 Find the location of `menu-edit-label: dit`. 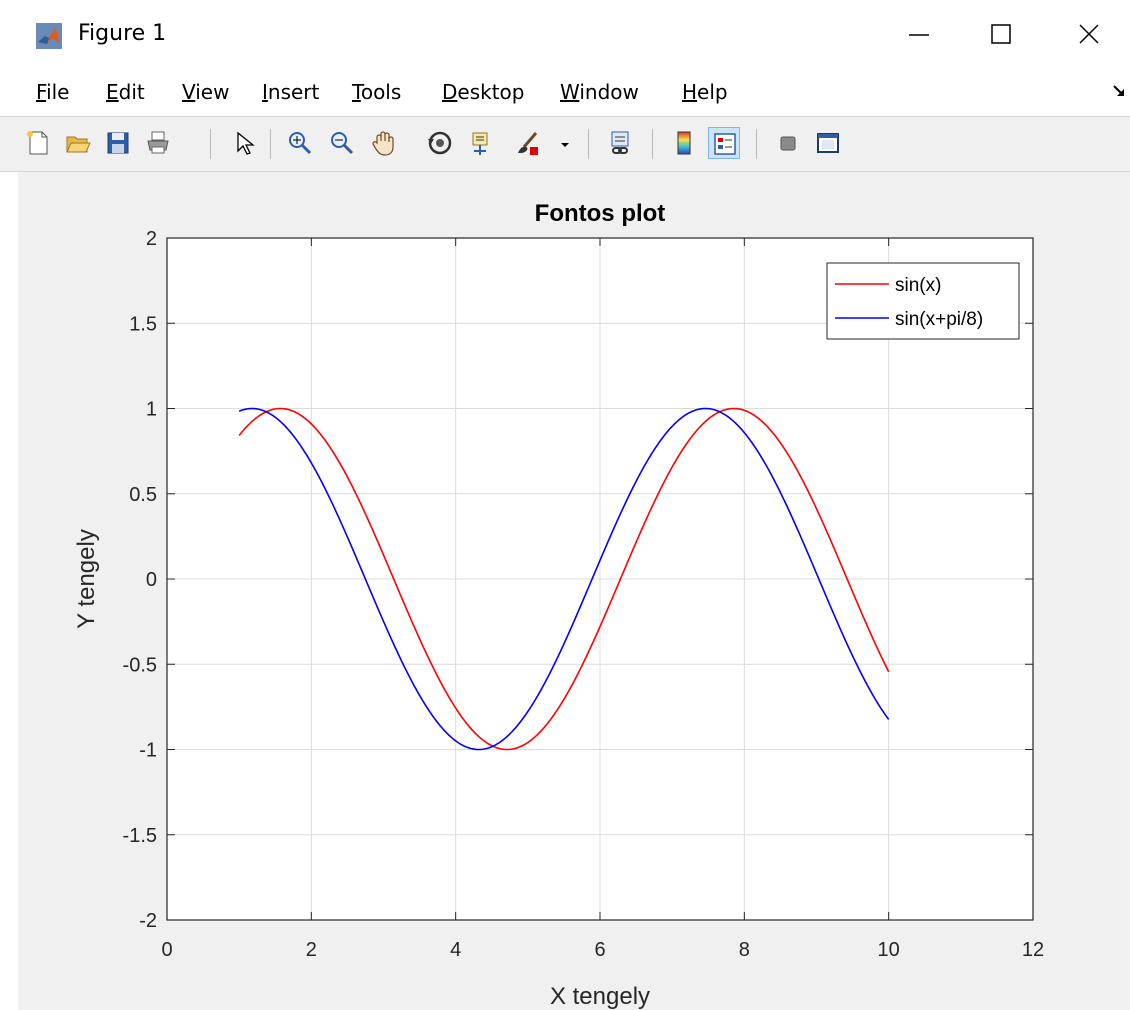

menu-edit-label: dit is located at coordinates (131, 92).